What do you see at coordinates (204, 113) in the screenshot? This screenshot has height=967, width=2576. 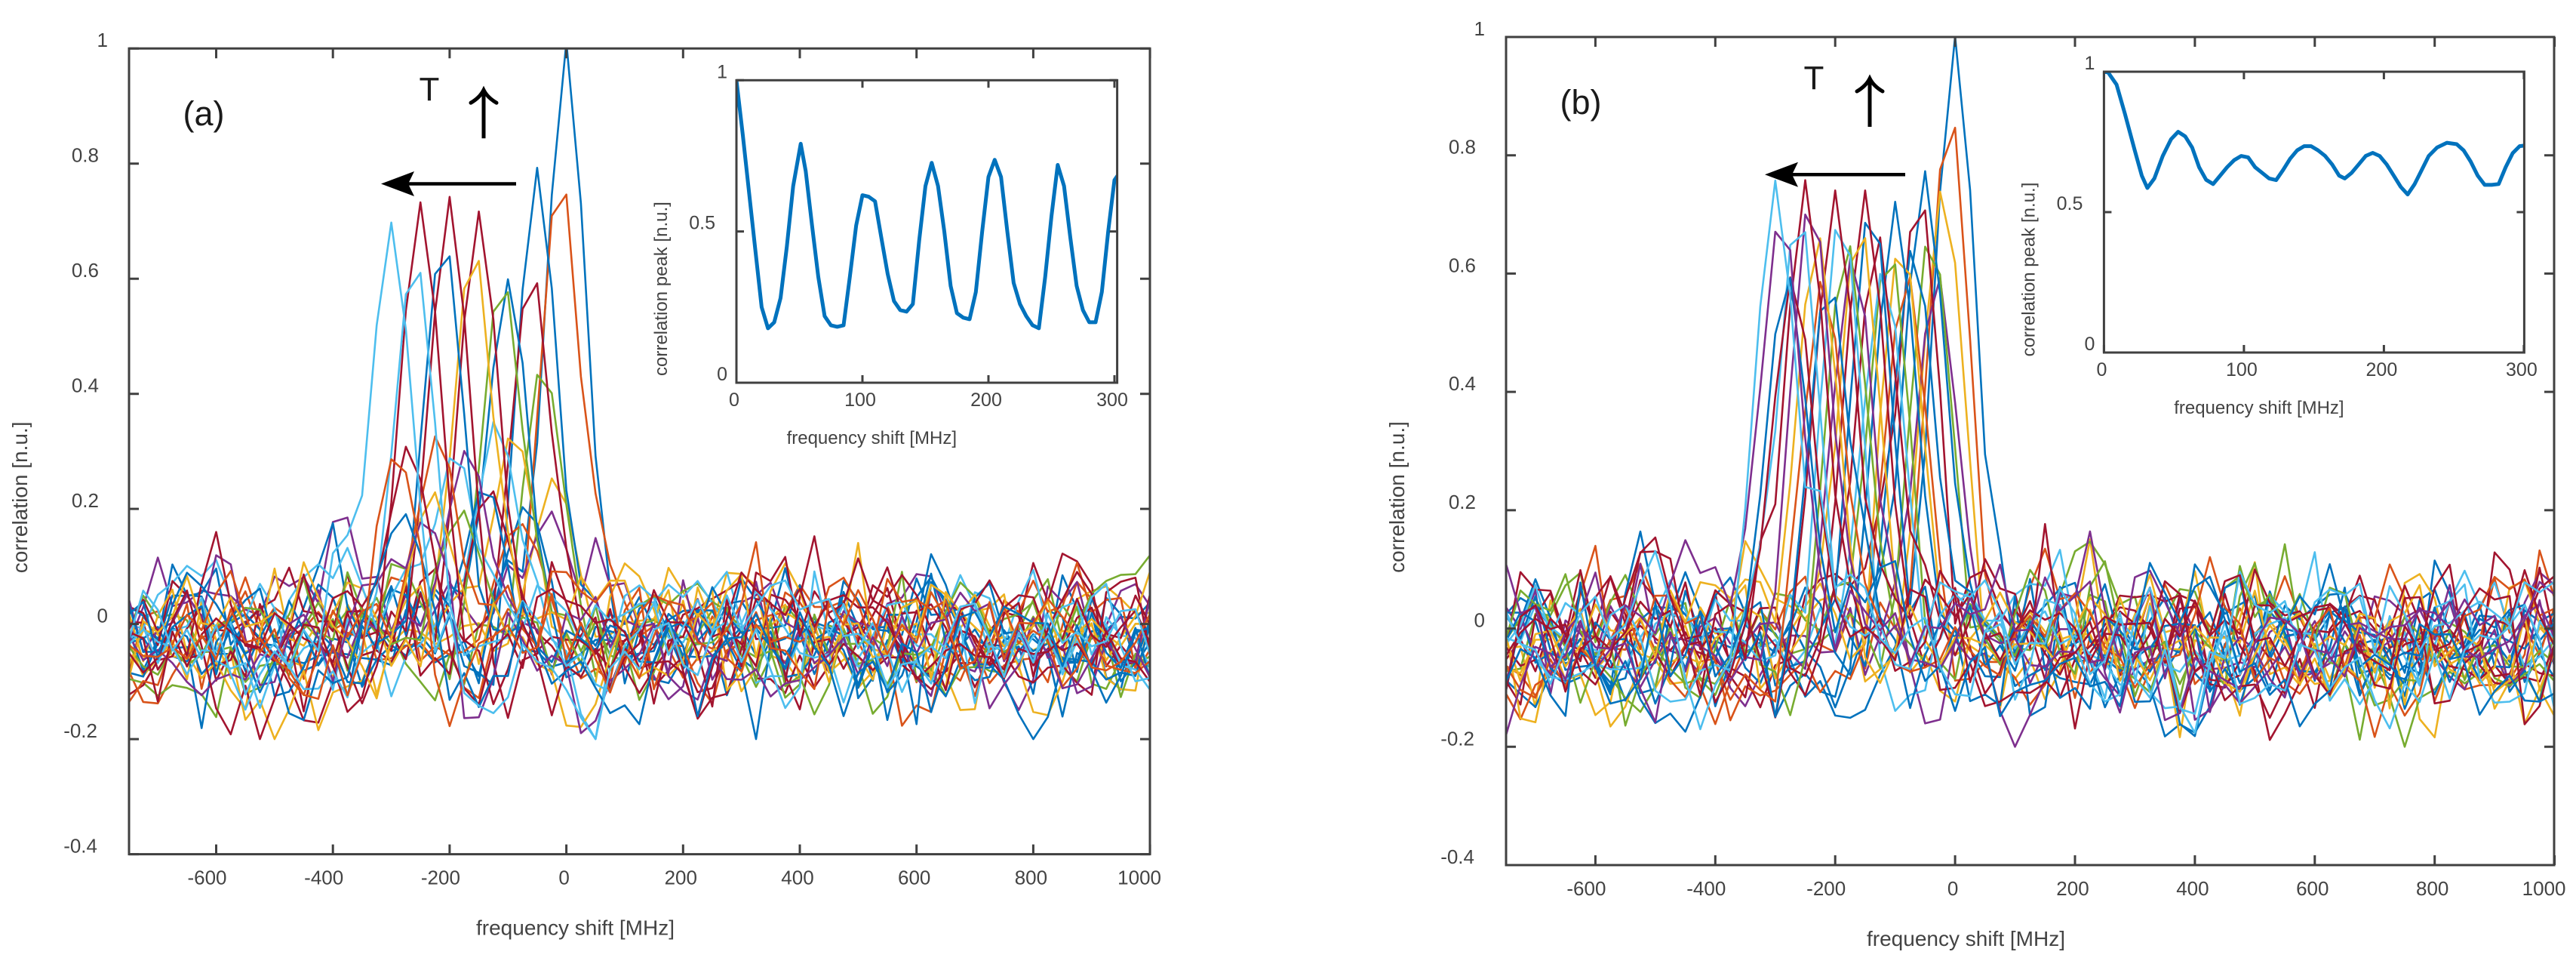 I see `svg-text: (a)` at bounding box center [204, 113].